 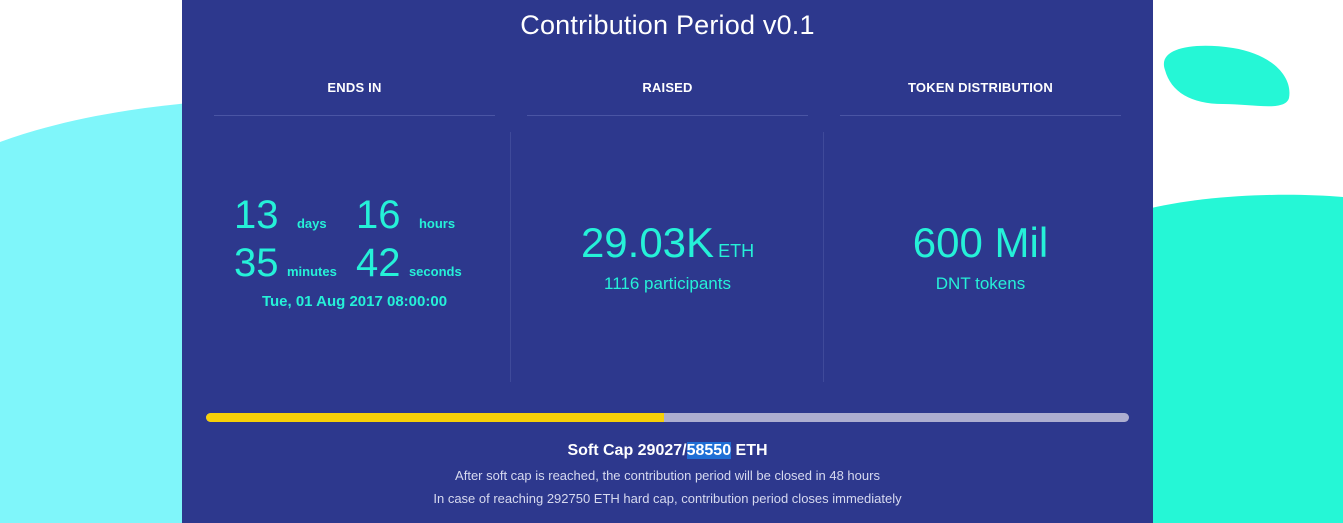 What do you see at coordinates (285, 263) in the screenshot?
I see `countdown-row-2: 35 minutes` at bounding box center [285, 263].